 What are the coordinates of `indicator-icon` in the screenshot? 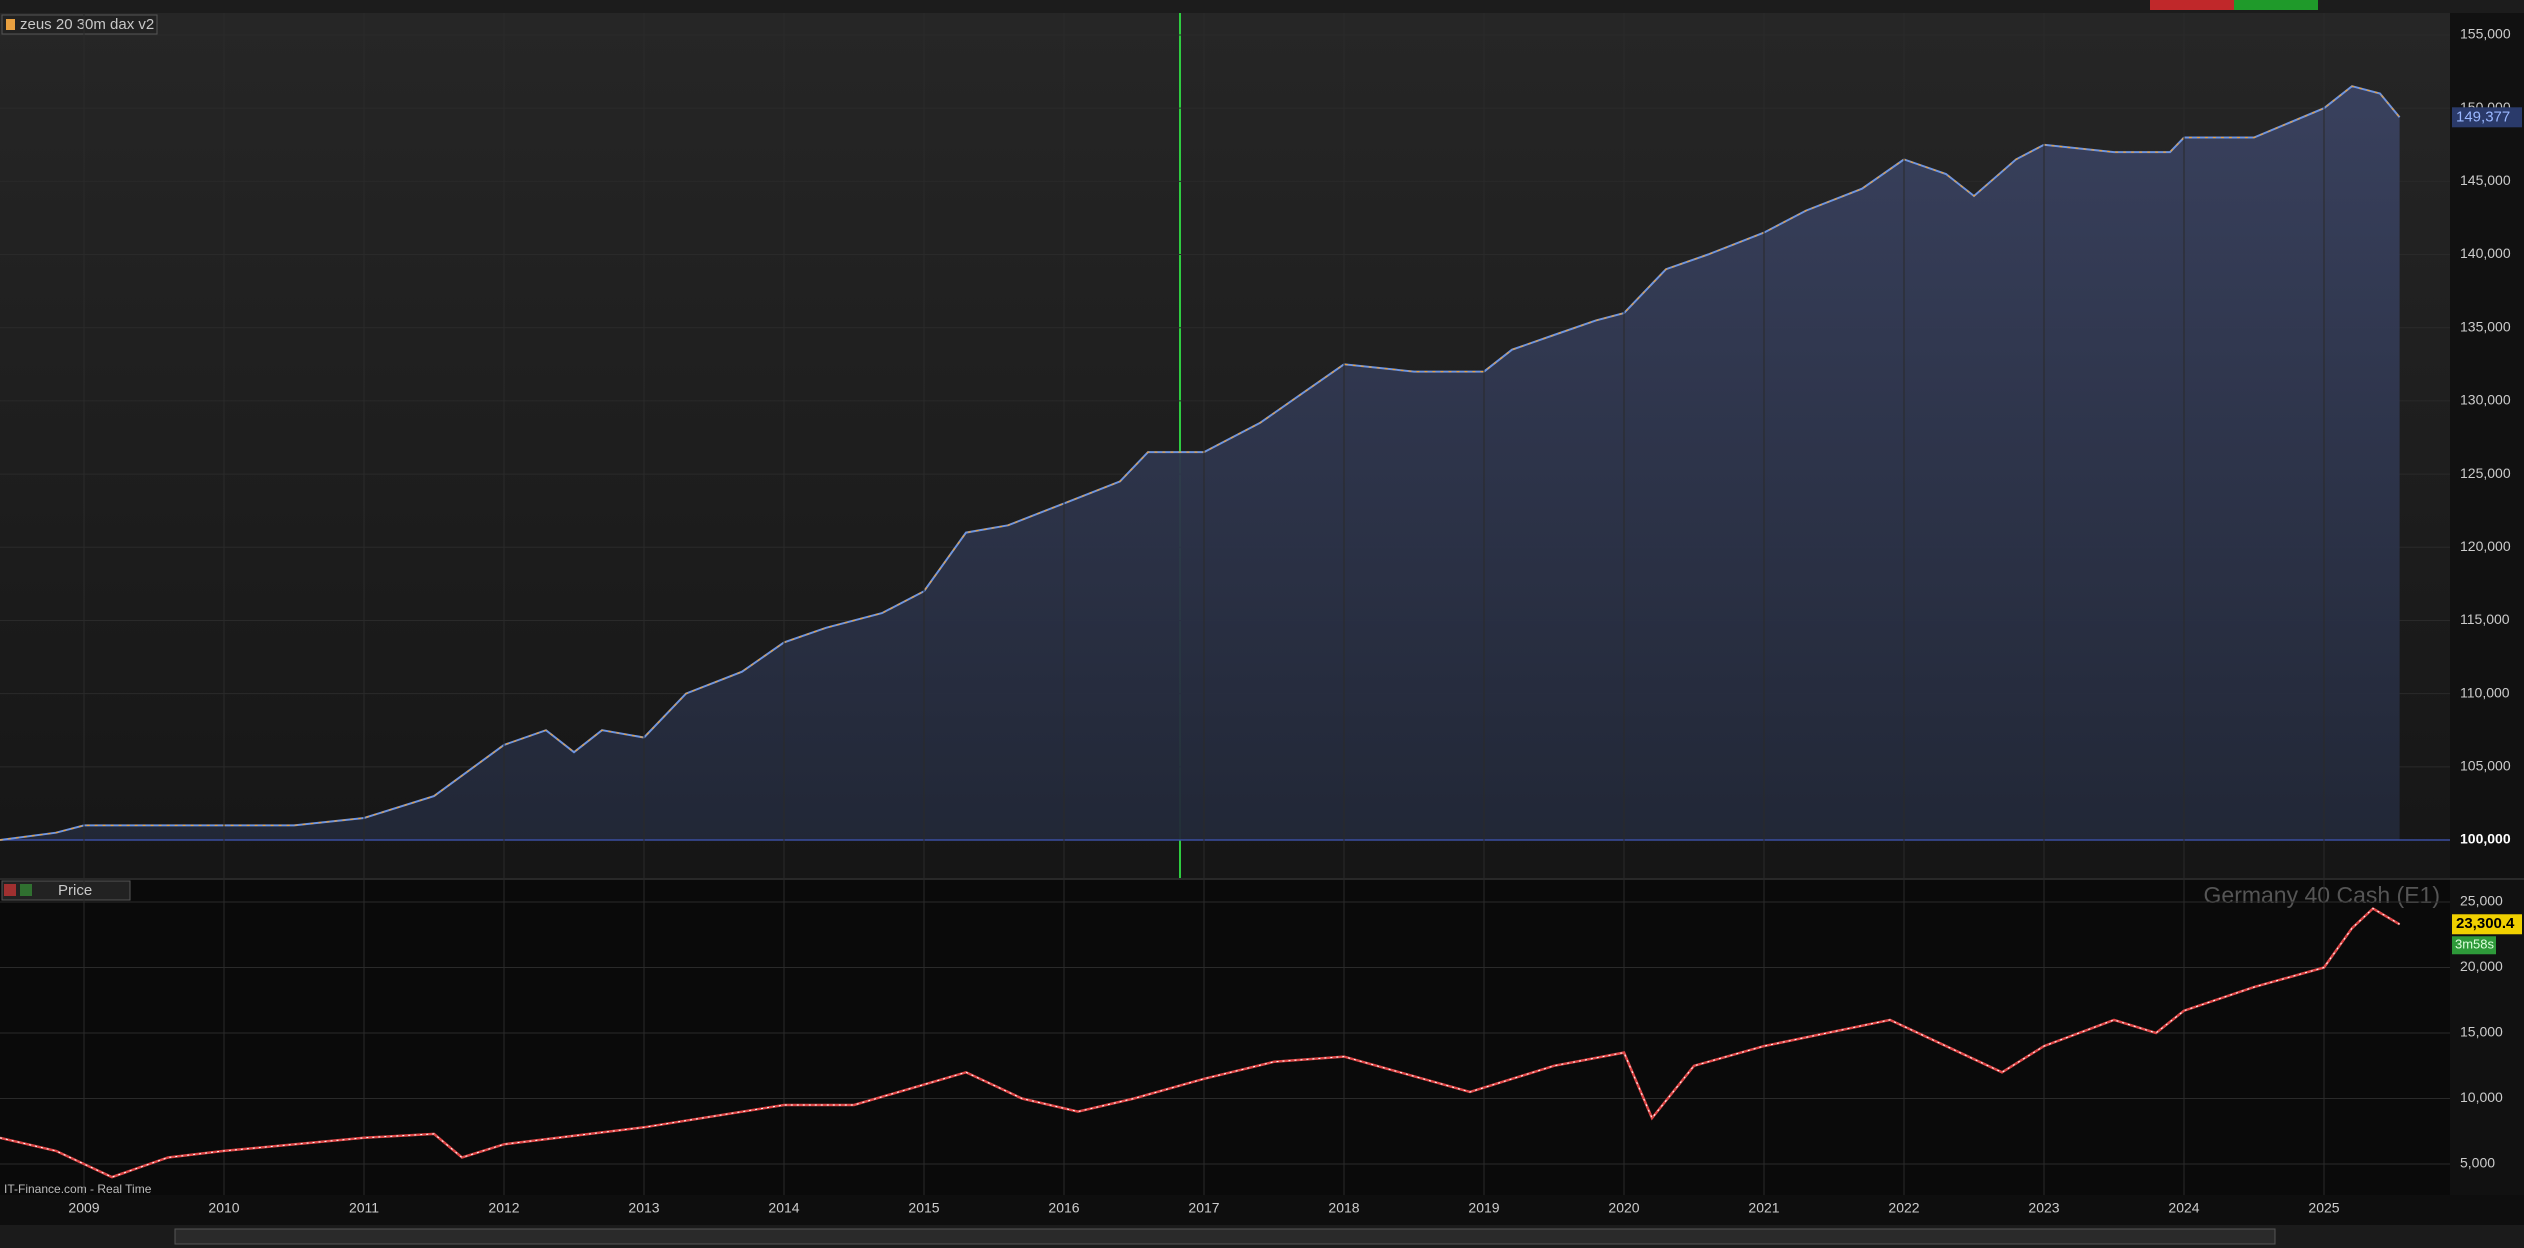 It's located at (10, 24).